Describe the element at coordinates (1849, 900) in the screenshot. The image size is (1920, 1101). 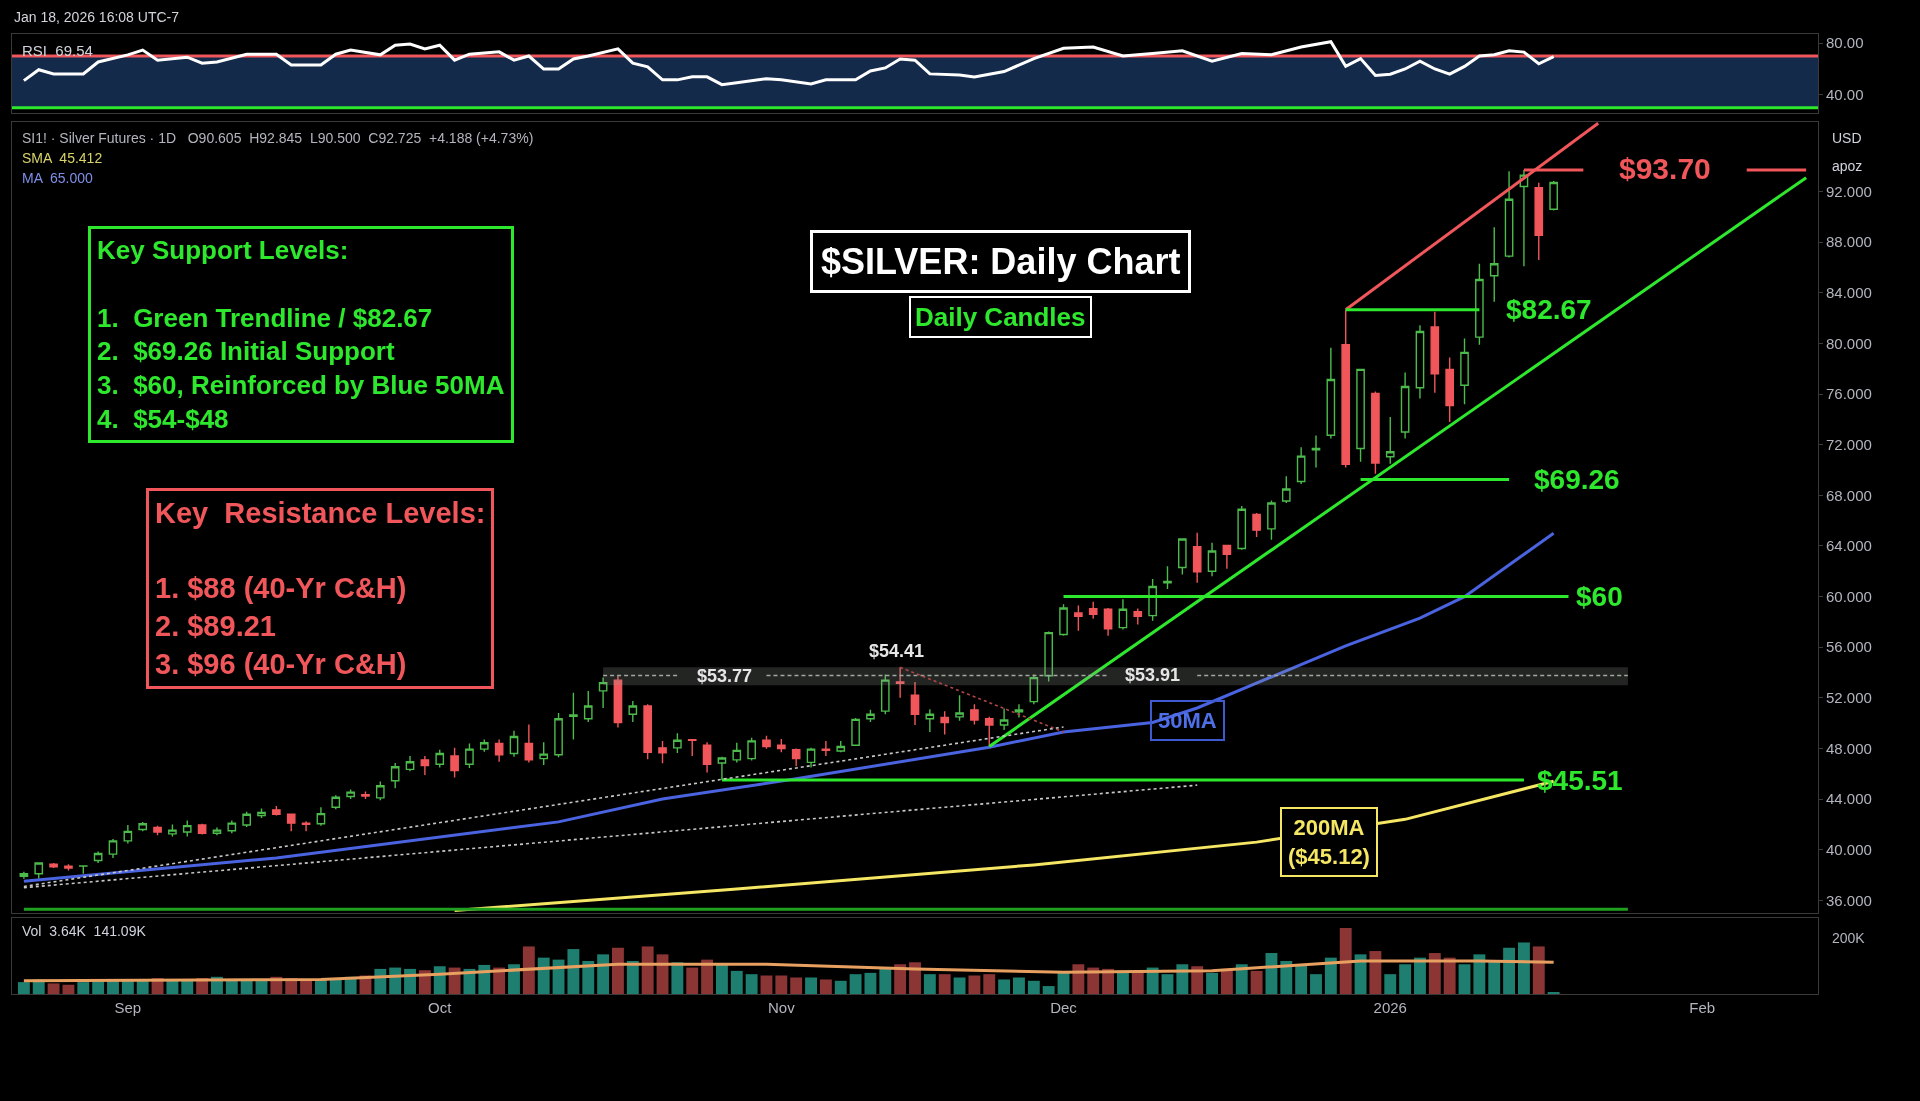
I see `y-tick-label: 36.000` at that location.